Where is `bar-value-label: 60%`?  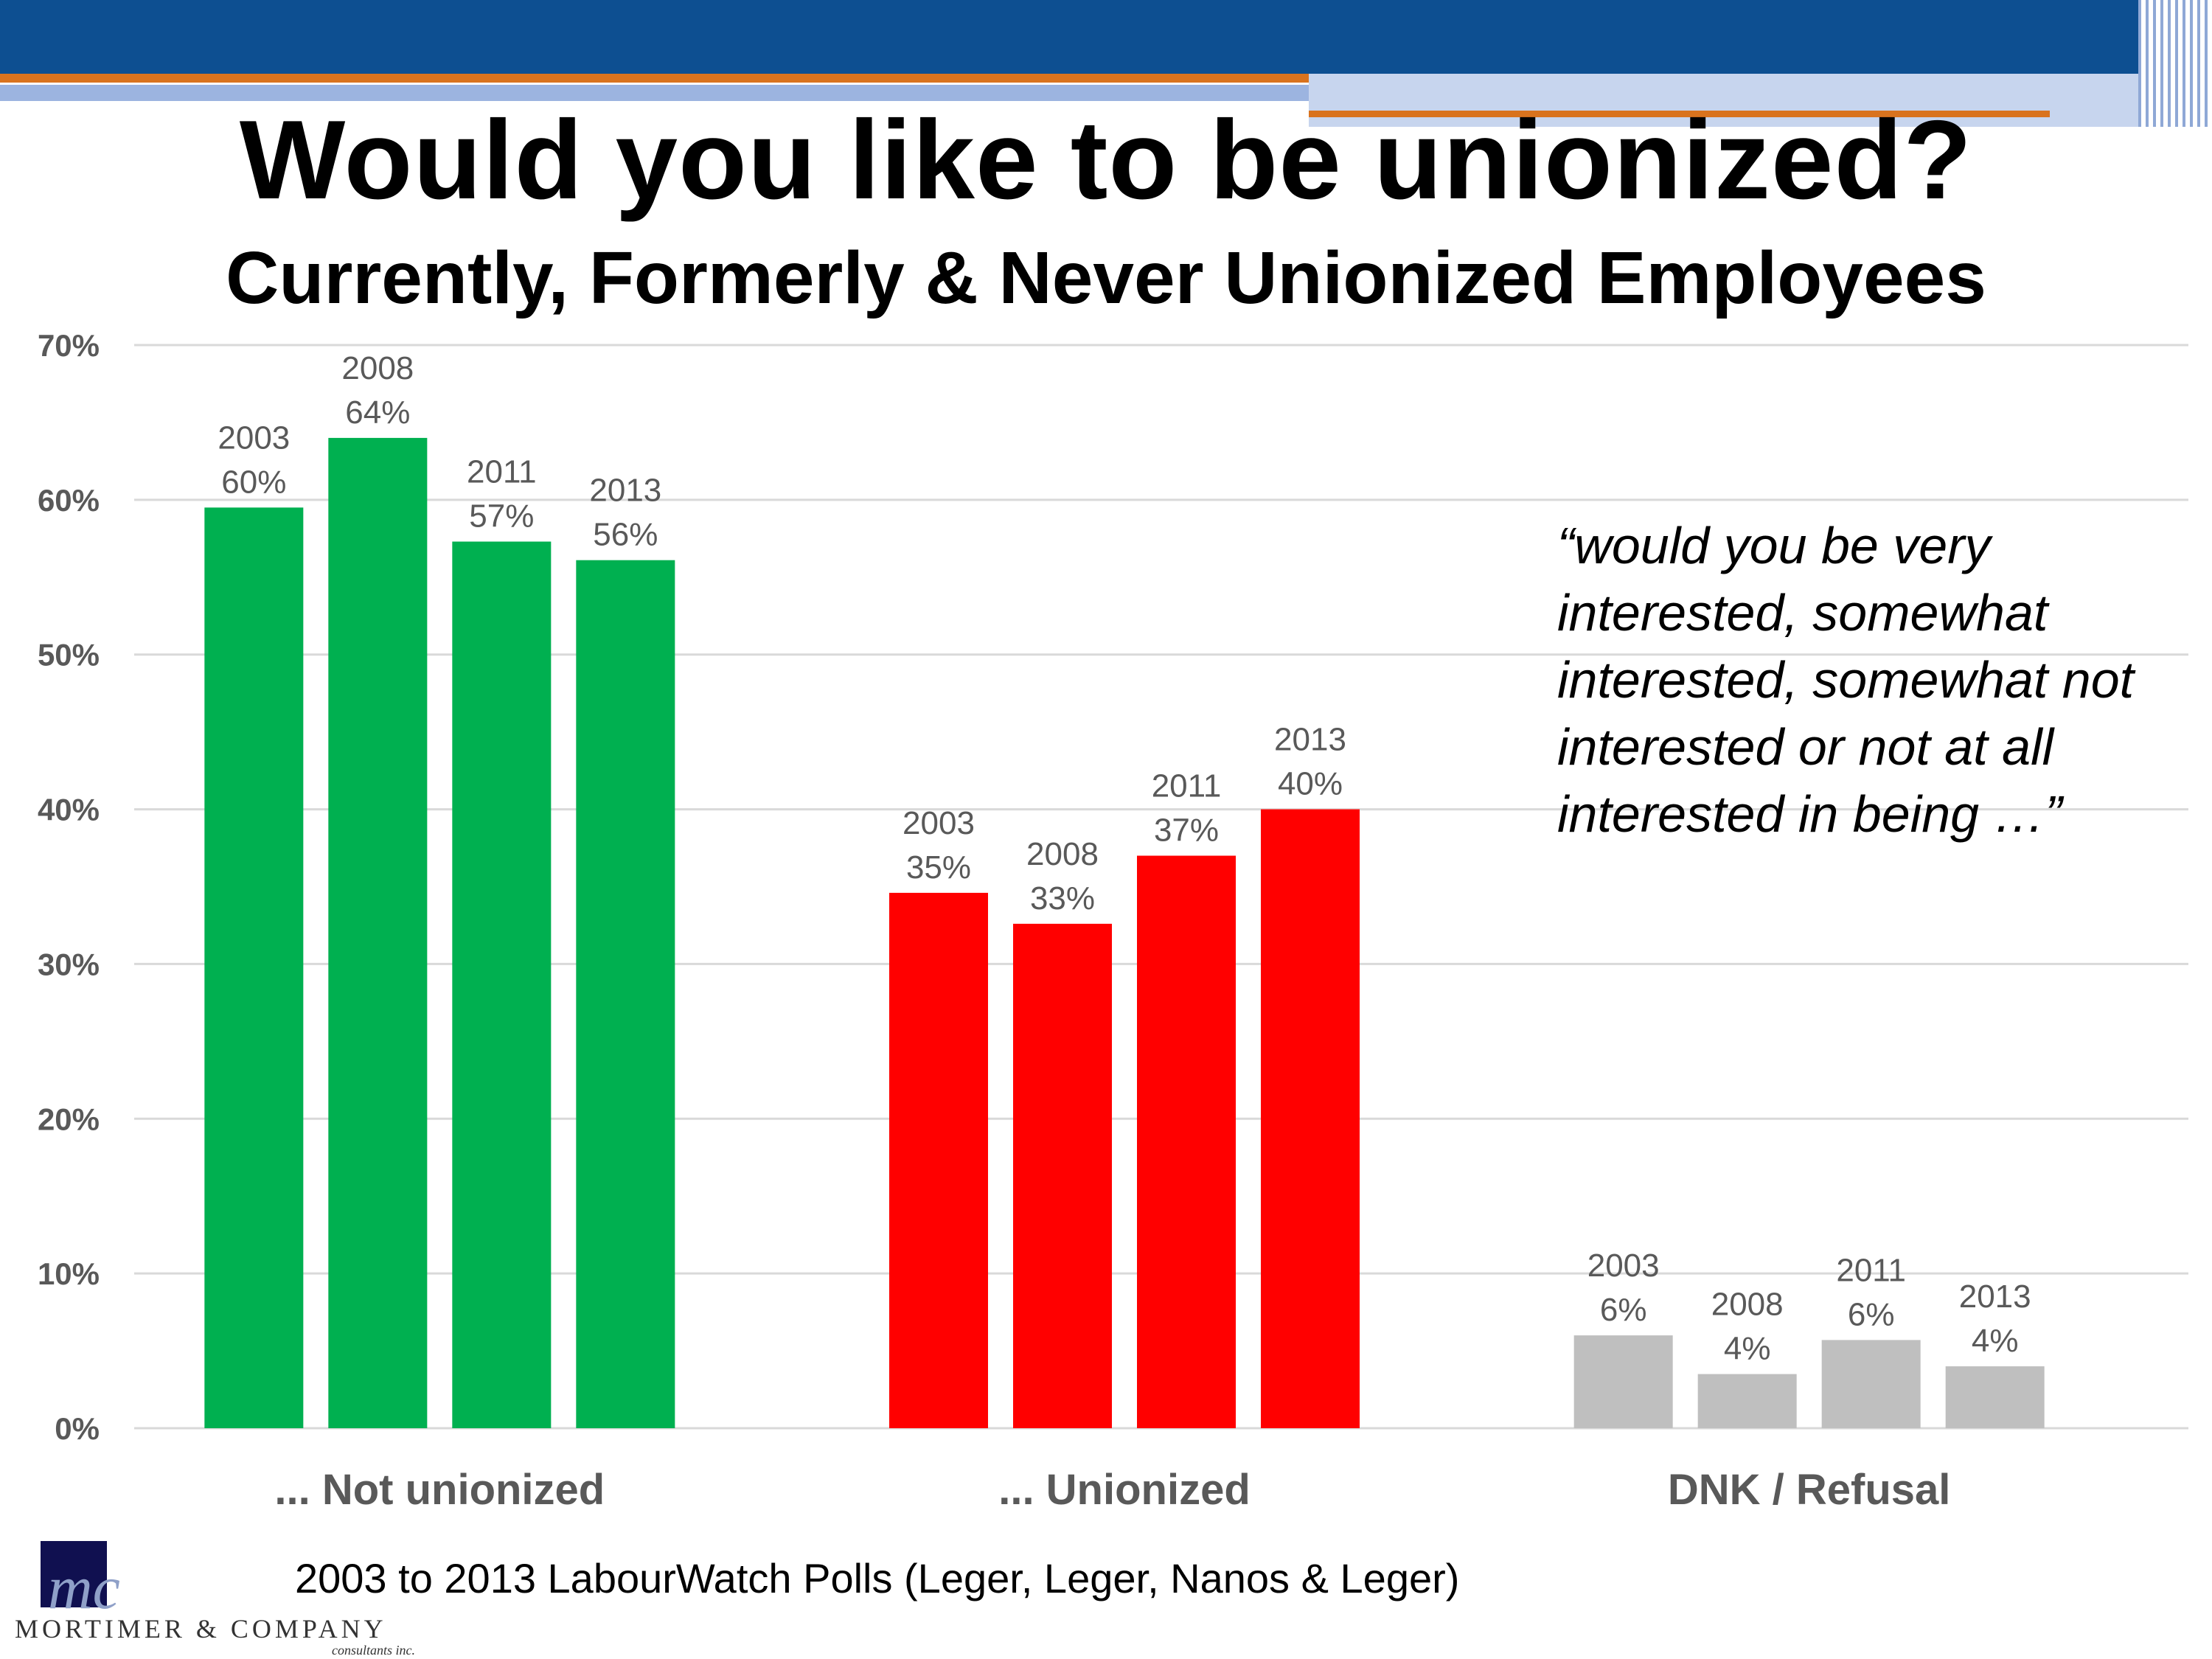 bar-value-label: 60% is located at coordinates (253, 482).